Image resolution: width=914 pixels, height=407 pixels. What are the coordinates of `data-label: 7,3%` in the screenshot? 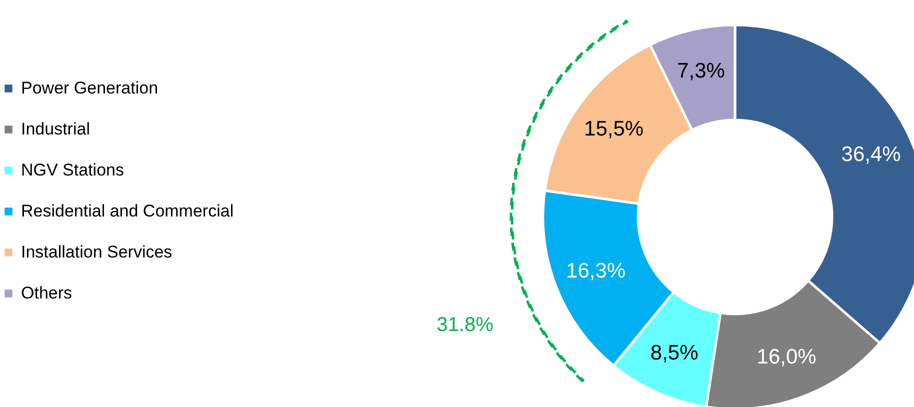 It's located at (701, 70).